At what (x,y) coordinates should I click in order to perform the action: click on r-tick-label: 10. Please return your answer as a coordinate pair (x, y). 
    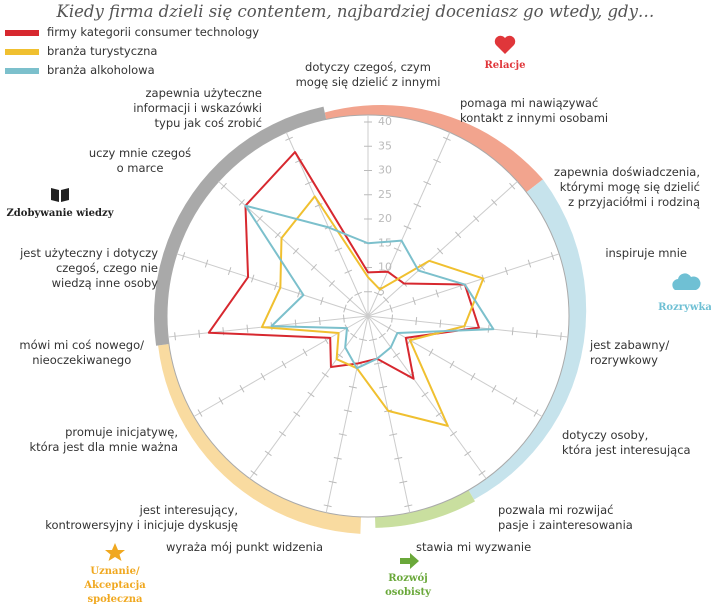
    Looking at the image, I should click on (385, 267).